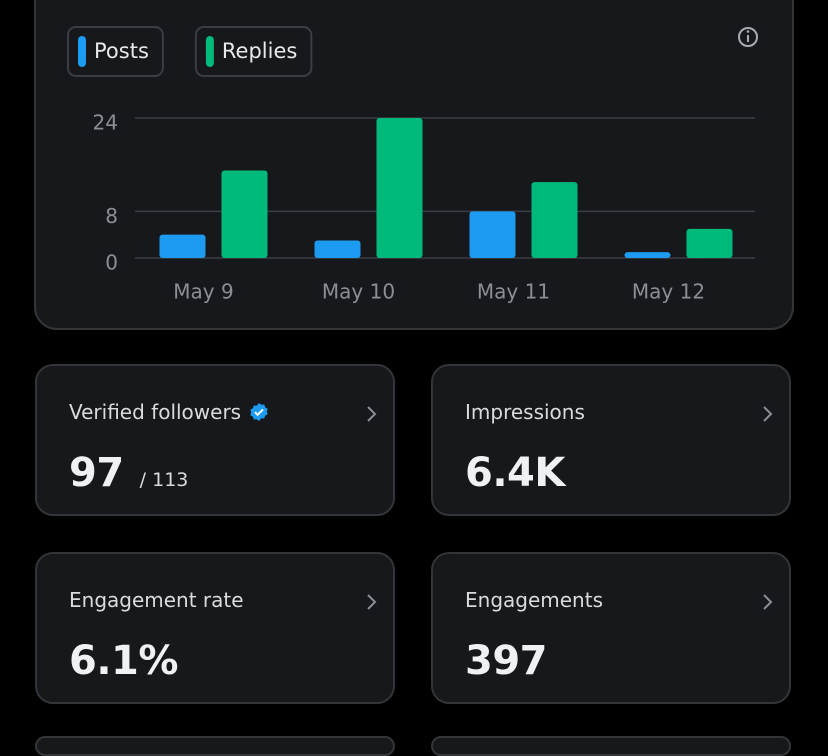 The height and width of the screenshot is (756, 828). What do you see at coordinates (111, 216) in the screenshot?
I see `y-tick-label: 8` at bounding box center [111, 216].